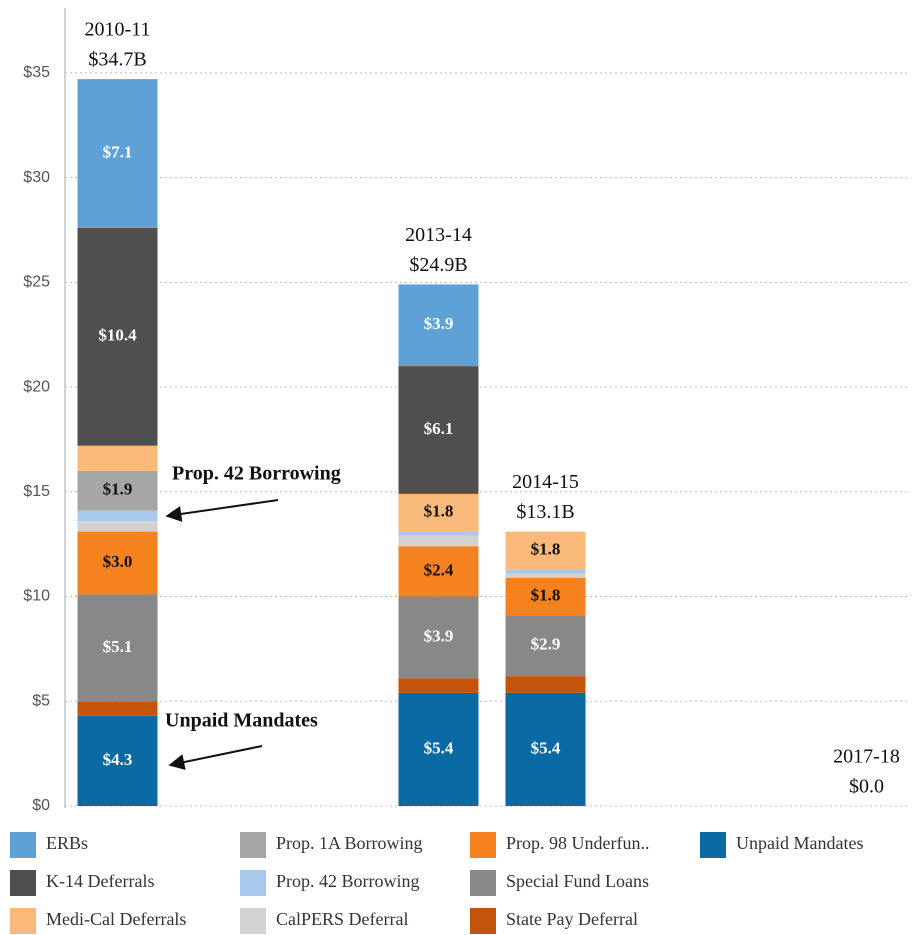 This screenshot has width=912, height=935. What do you see at coordinates (438, 265) in the screenshot?
I see `total-label: $24.9B` at bounding box center [438, 265].